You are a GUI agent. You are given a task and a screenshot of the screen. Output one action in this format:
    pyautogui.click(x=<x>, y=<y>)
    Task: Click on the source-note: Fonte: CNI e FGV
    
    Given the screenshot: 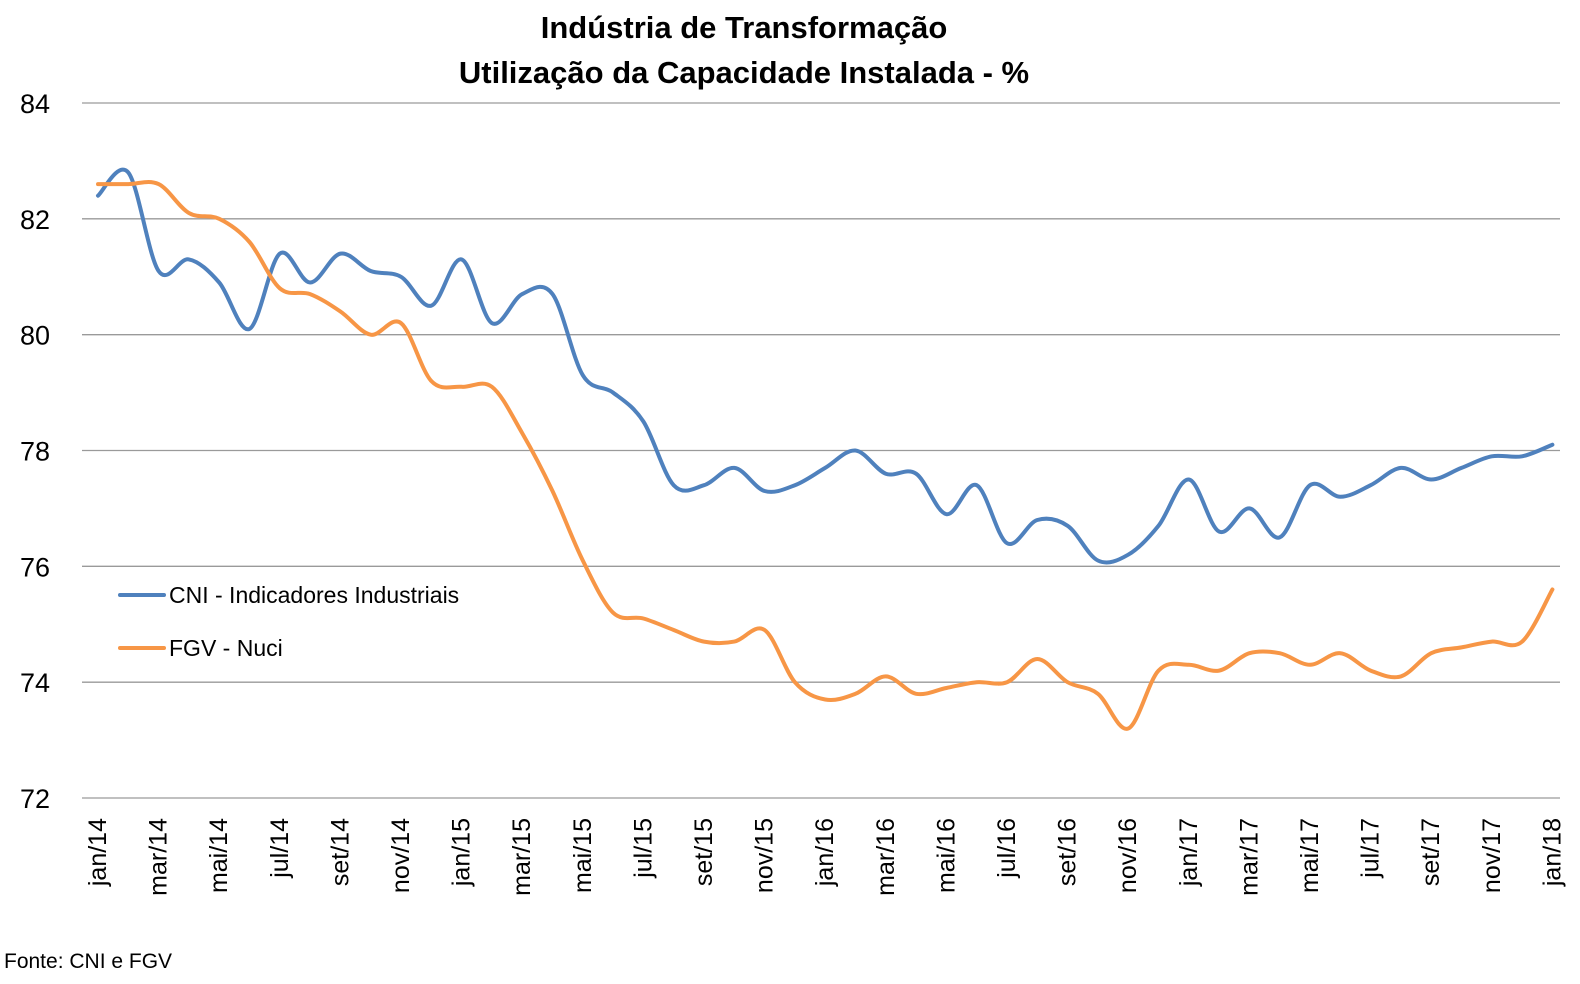 What is the action you would take?
    pyautogui.click(x=88, y=961)
    